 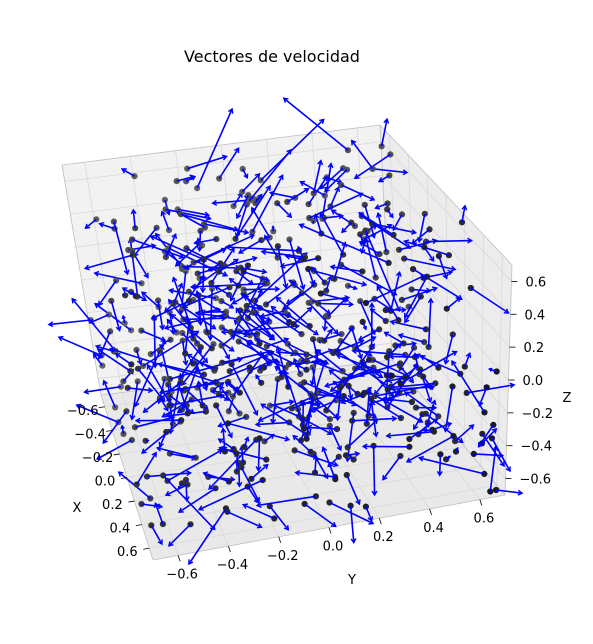 I want to click on x-tick-label: 0.4, so click(x=120, y=529).